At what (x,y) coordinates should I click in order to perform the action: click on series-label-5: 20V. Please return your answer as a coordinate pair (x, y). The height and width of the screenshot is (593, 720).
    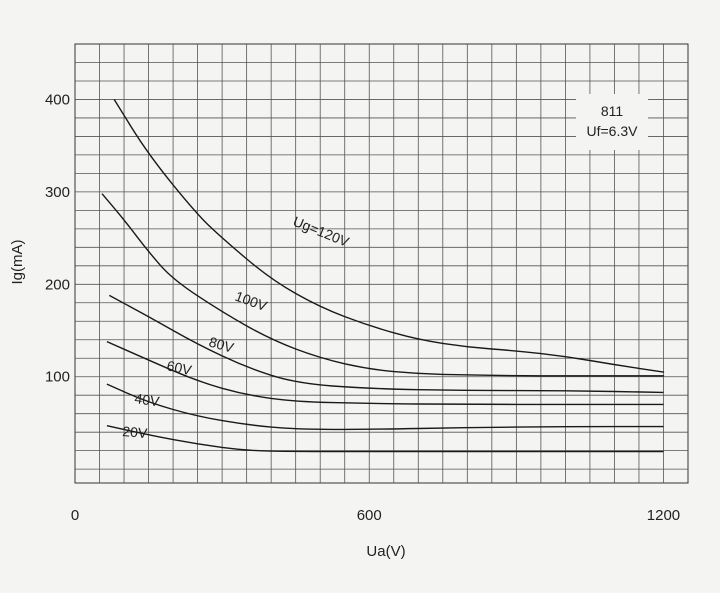
    Looking at the image, I should click on (135, 432).